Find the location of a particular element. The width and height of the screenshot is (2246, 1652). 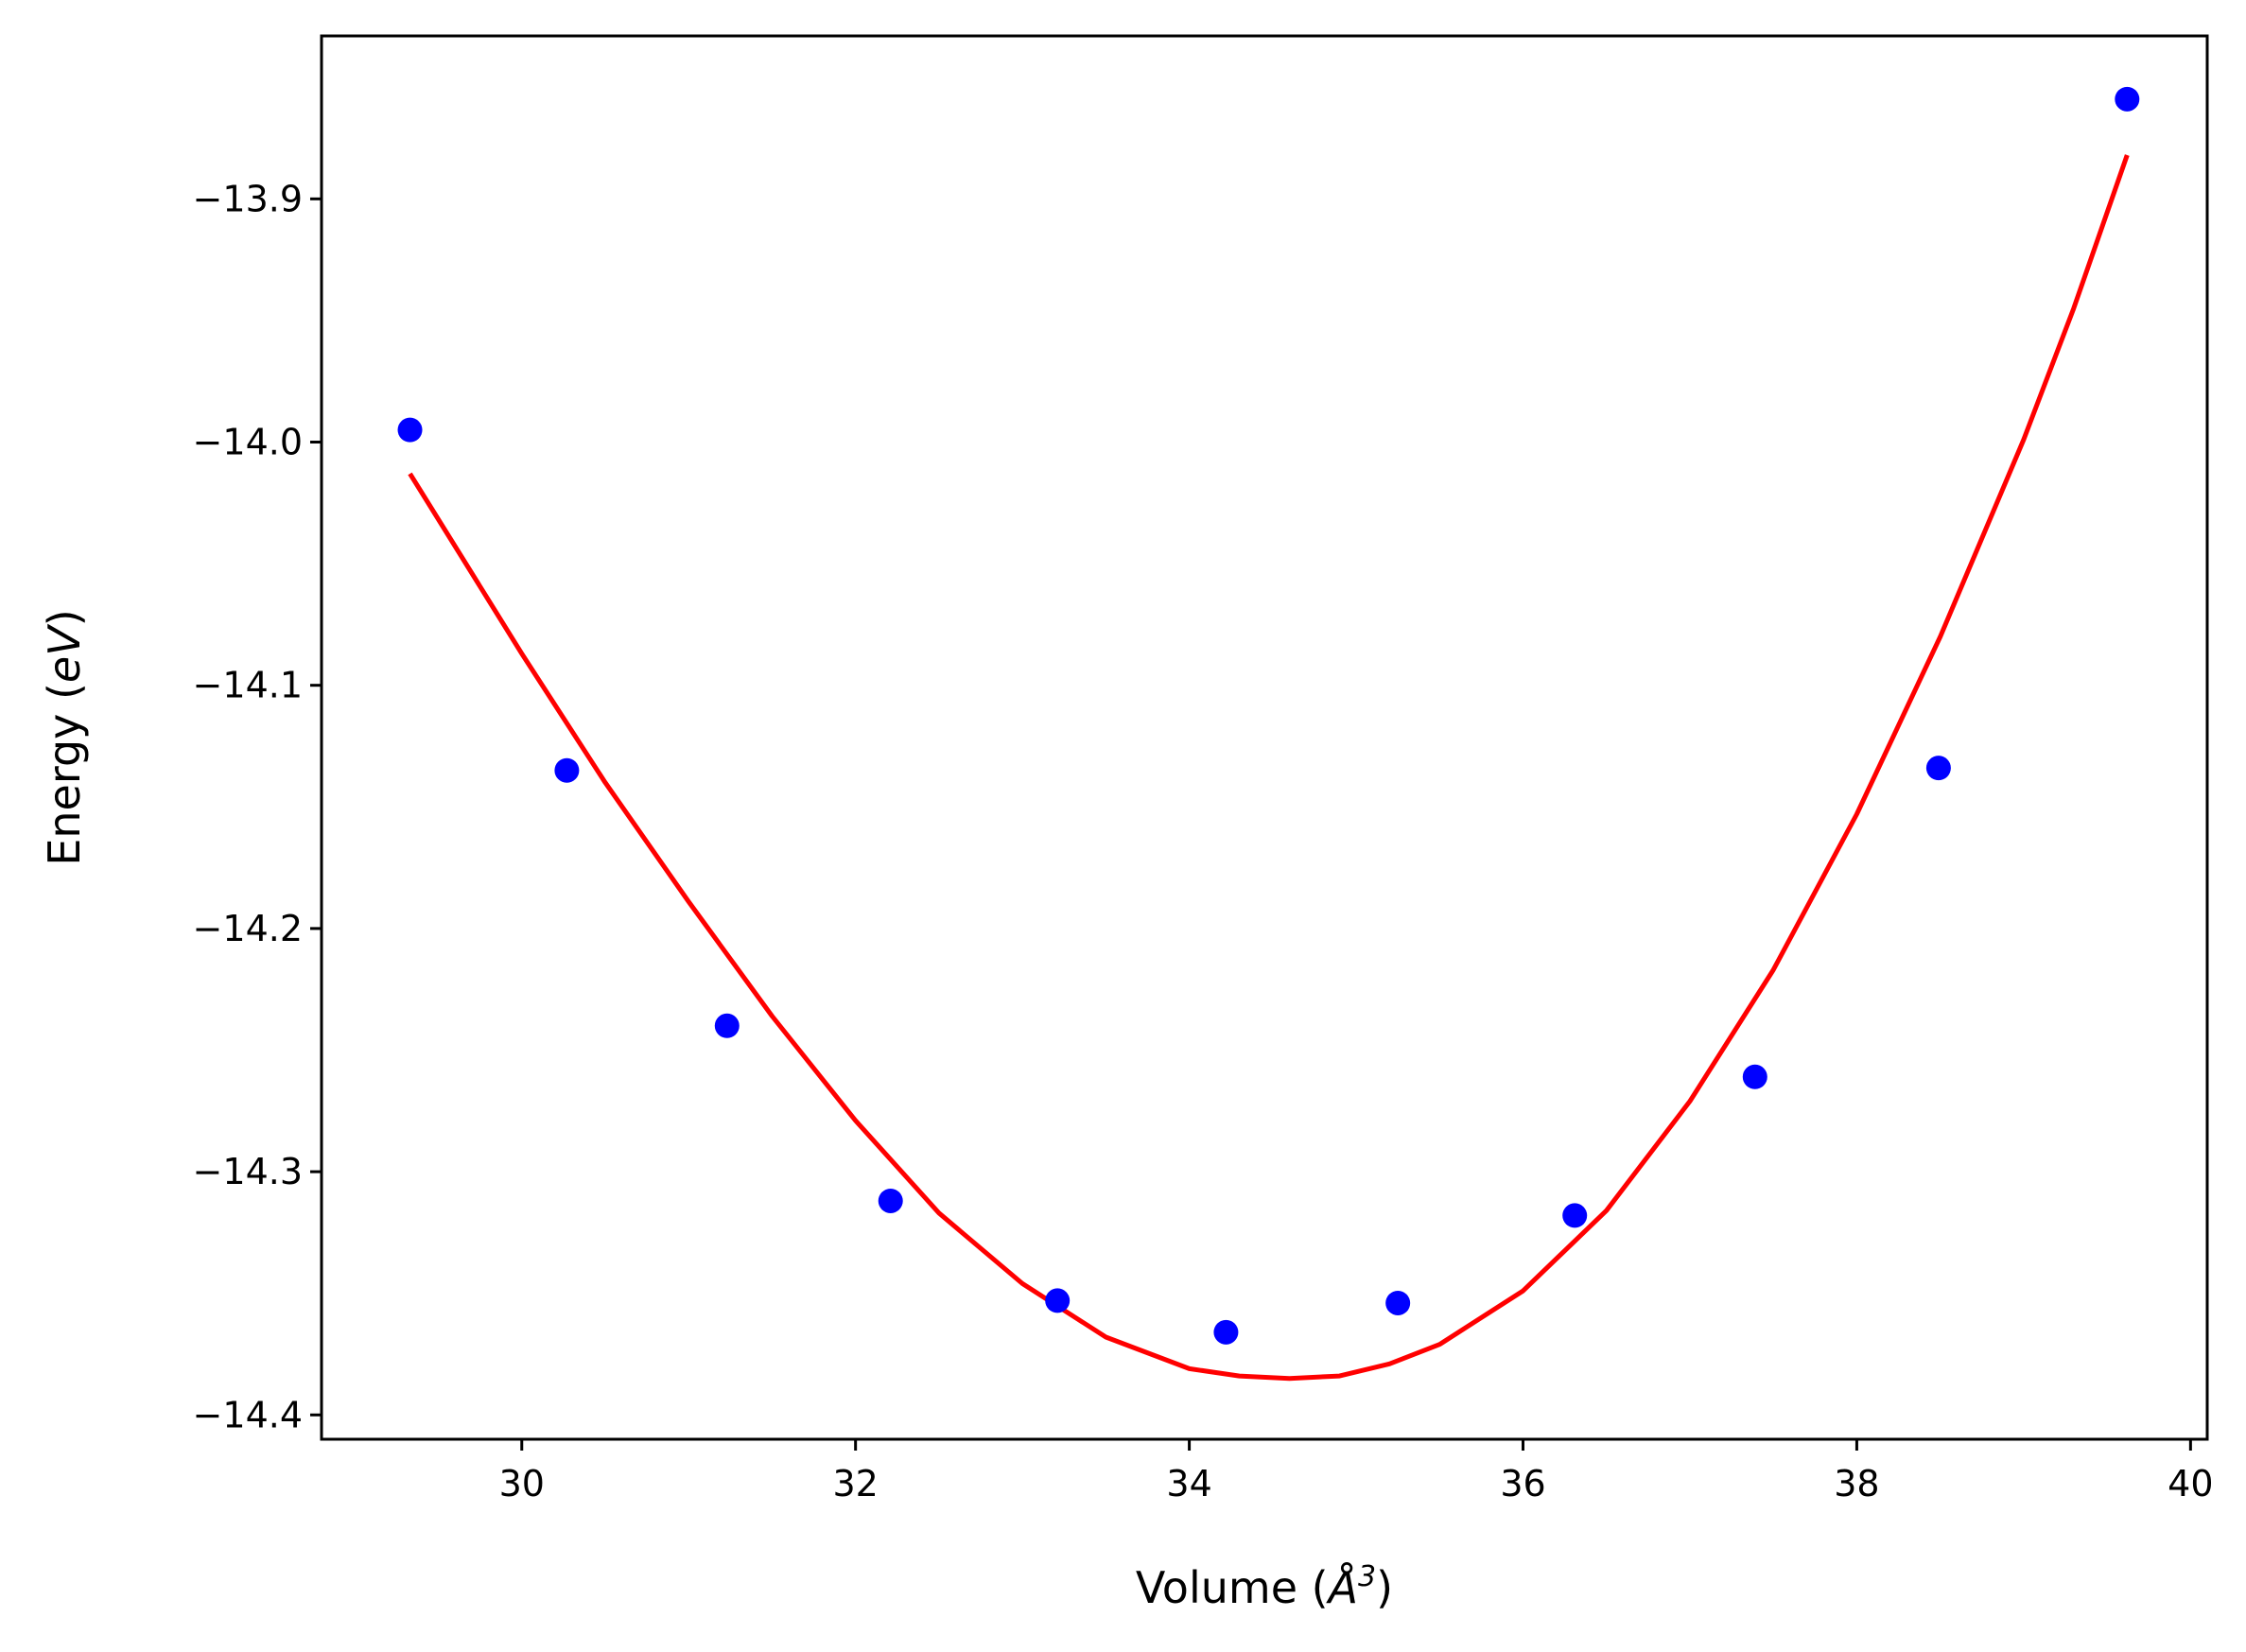

x-tick-label: 38 is located at coordinates (1856, 1484).